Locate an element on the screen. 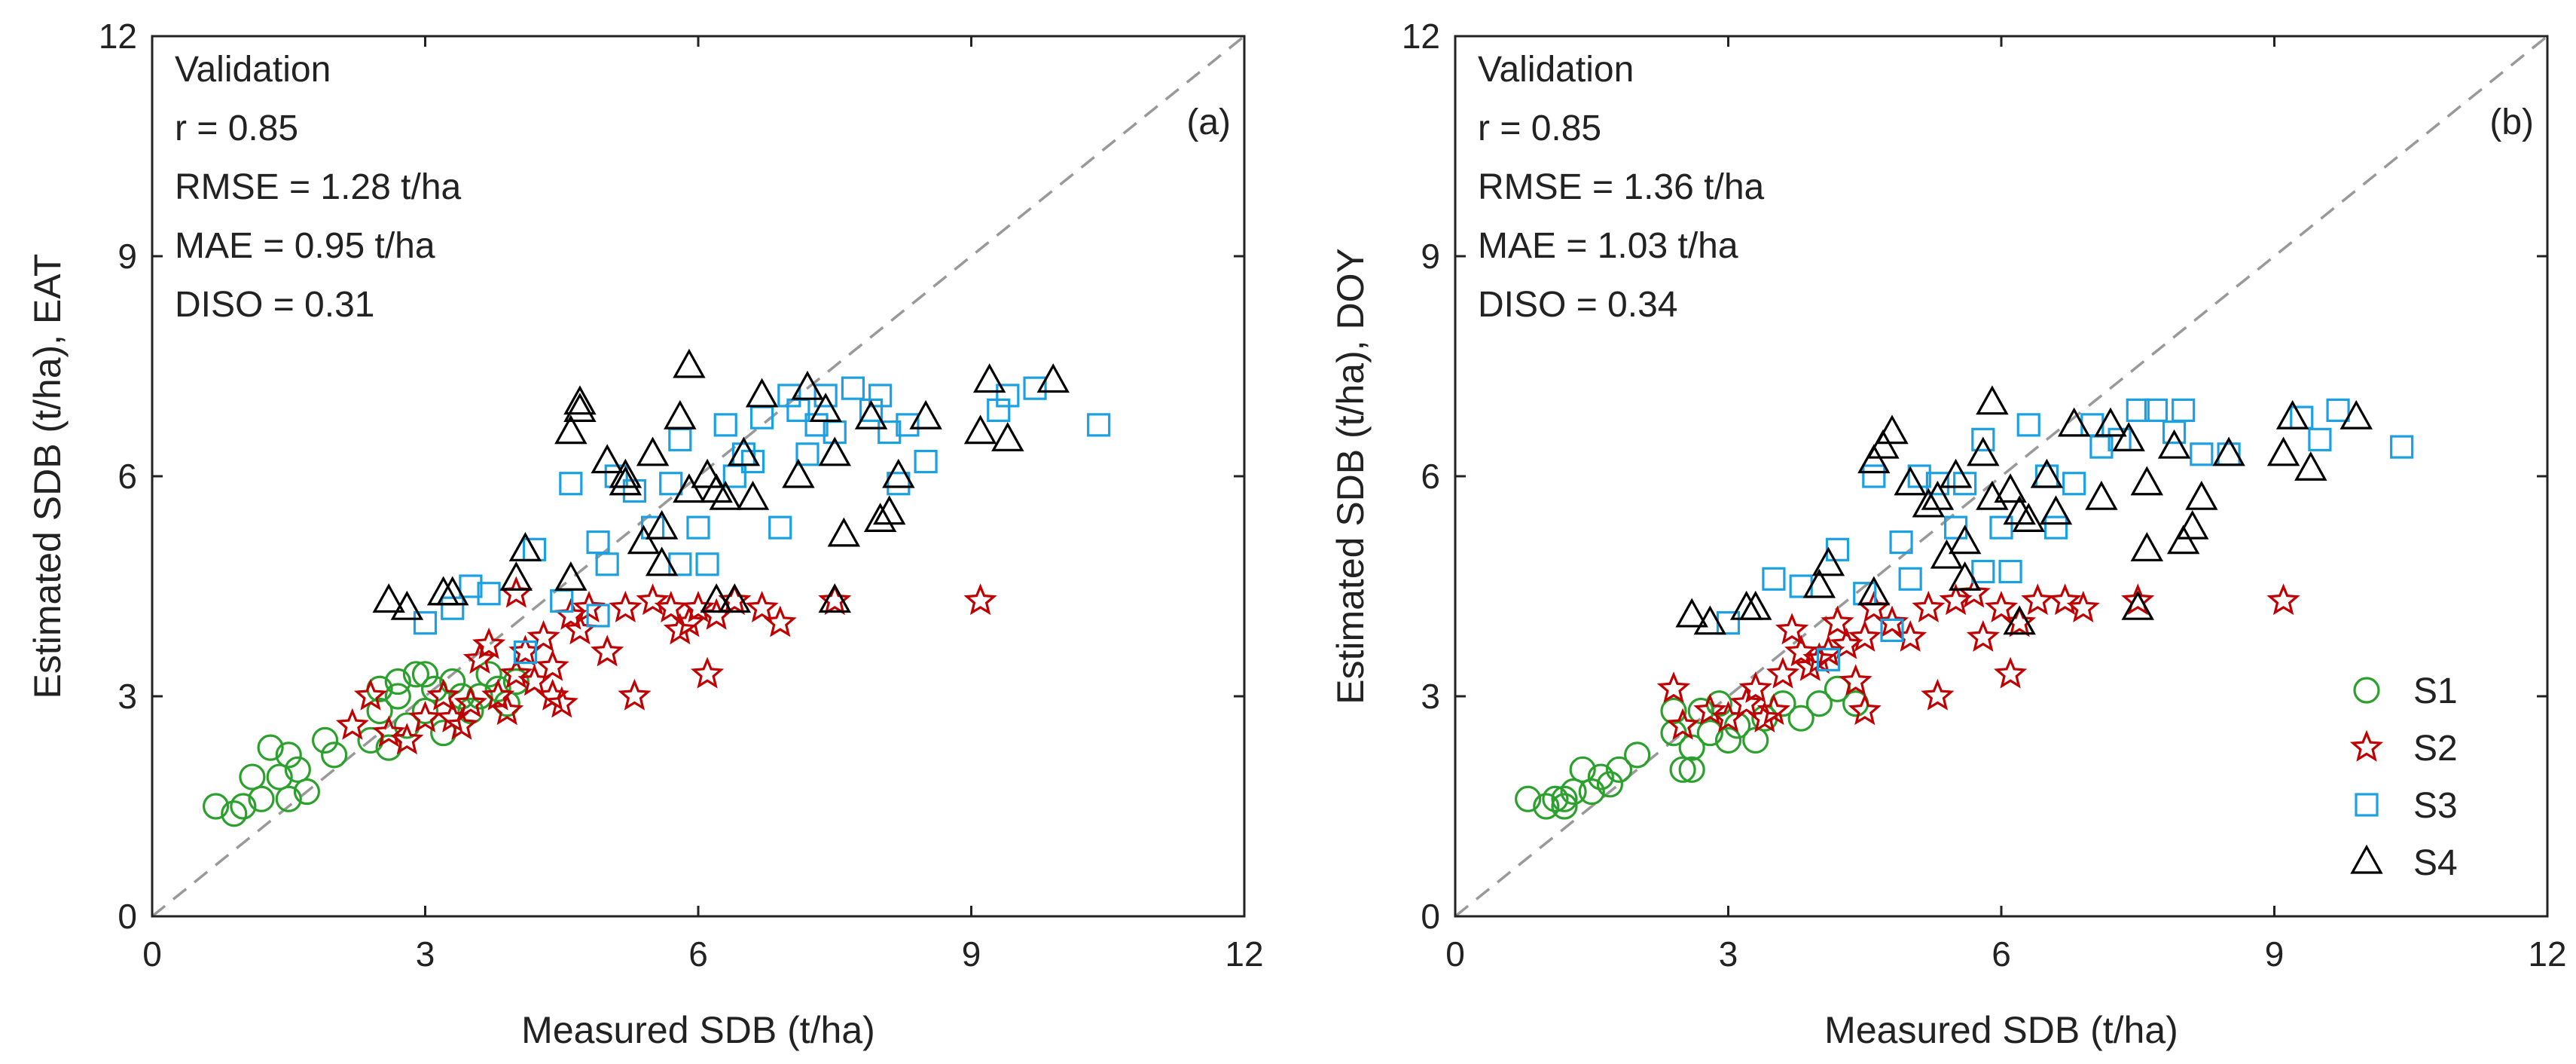 This screenshot has height=1064, width=2576. legend-marker-s3 is located at coordinates (2367, 805).